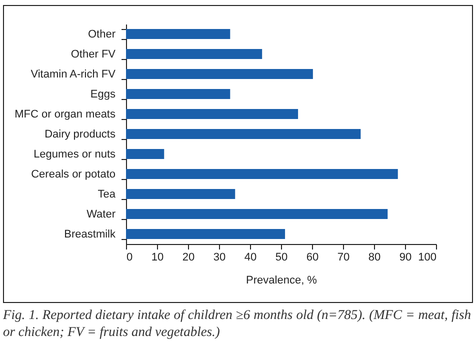 The image size is (476, 356). What do you see at coordinates (157, 258) in the screenshot?
I see `x-tick-label: 10` at bounding box center [157, 258].